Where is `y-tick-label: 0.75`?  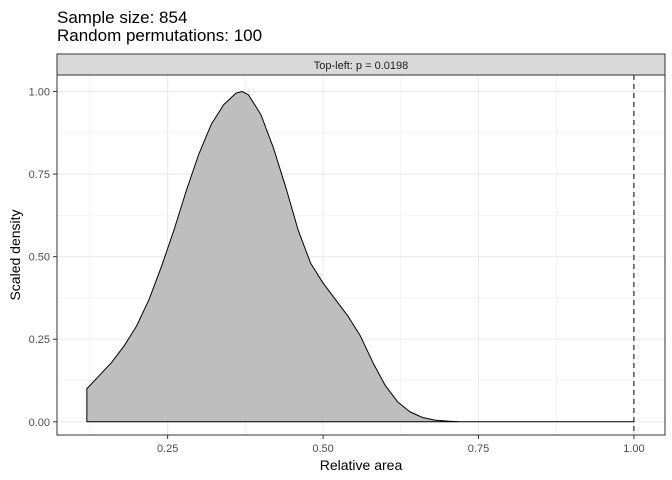
y-tick-label: 0.75 is located at coordinates (39, 175).